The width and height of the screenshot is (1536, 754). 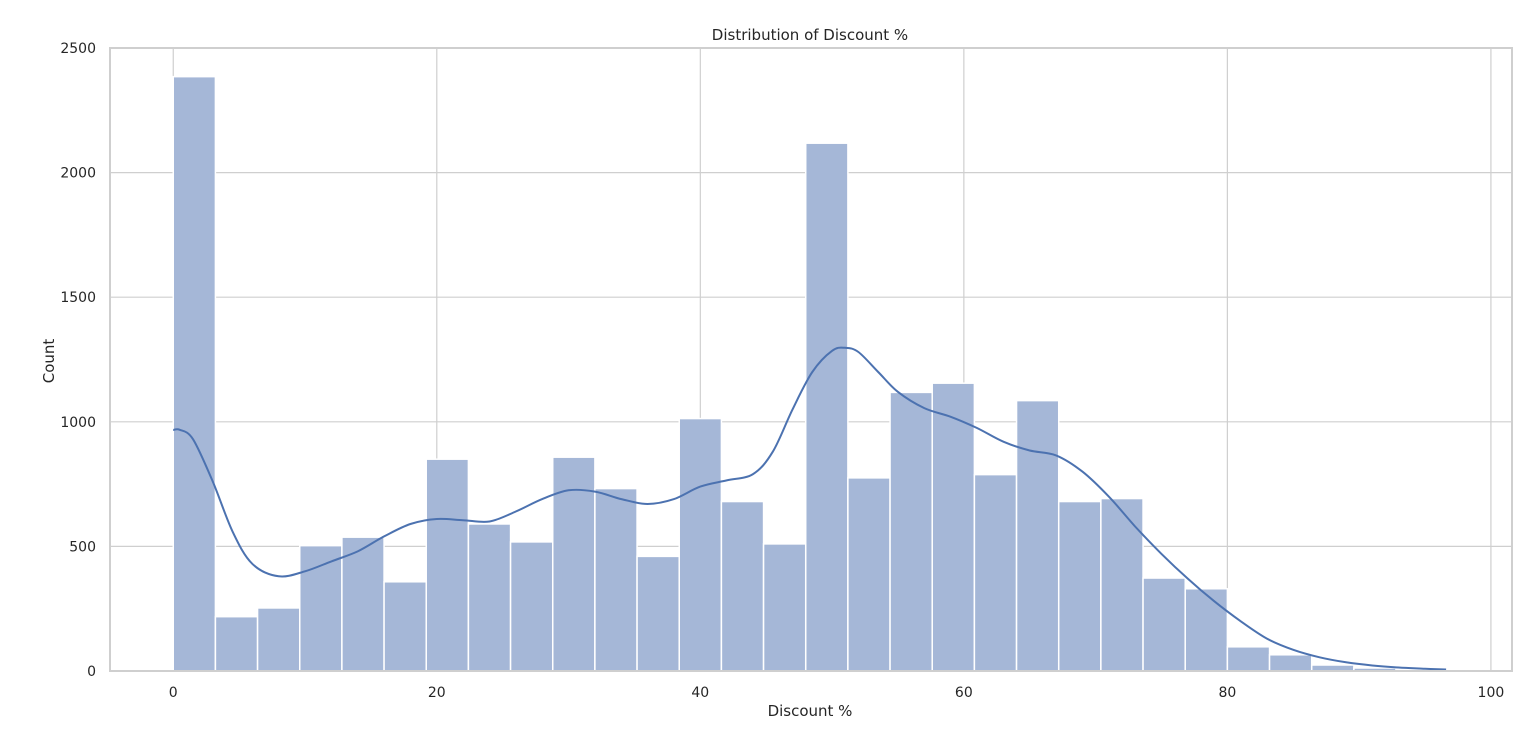 I want to click on y-tick-label: 500, so click(x=82, y=547).